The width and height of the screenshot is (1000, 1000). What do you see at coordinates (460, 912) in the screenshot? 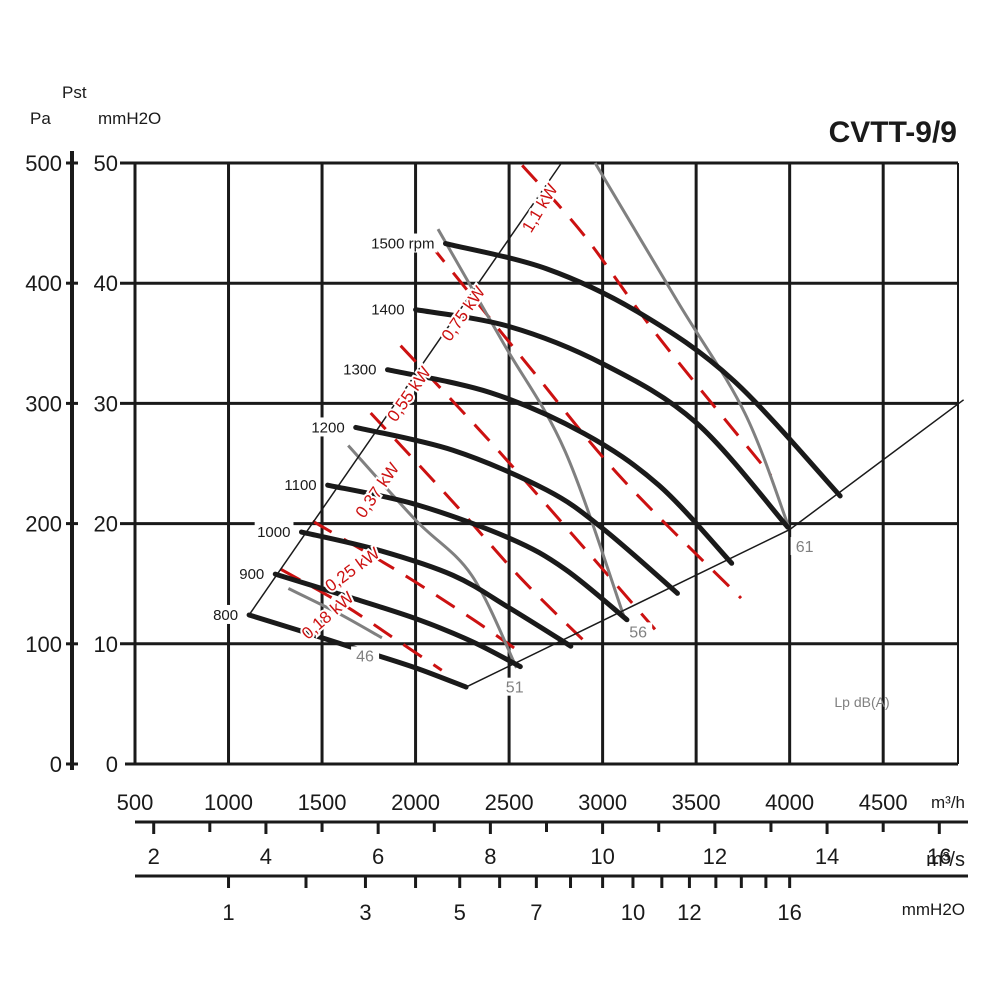
I see `tick-label-dyn-5: 5` at bounding box center [460, 912].